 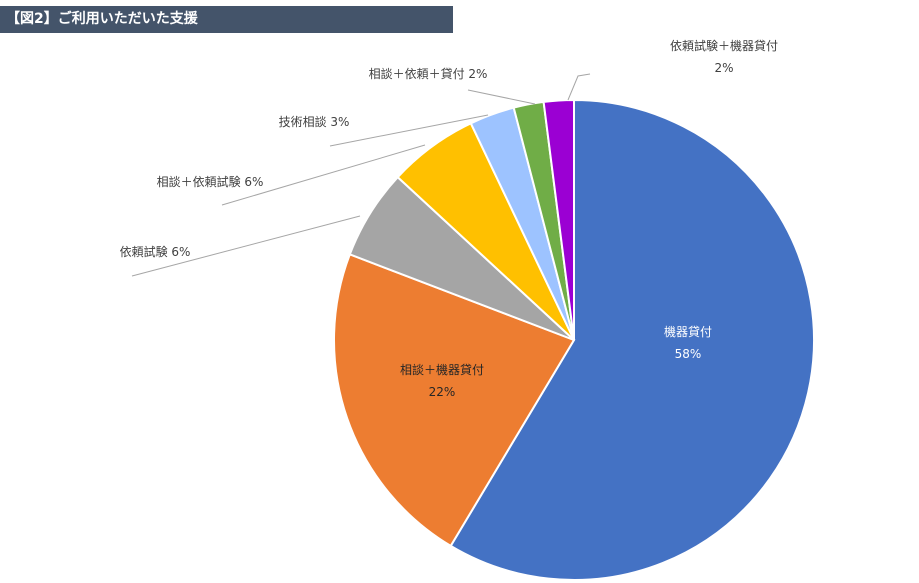 I want to click on slice-label: 相談＋依頼試験 6%, so click(x=210, y=181).